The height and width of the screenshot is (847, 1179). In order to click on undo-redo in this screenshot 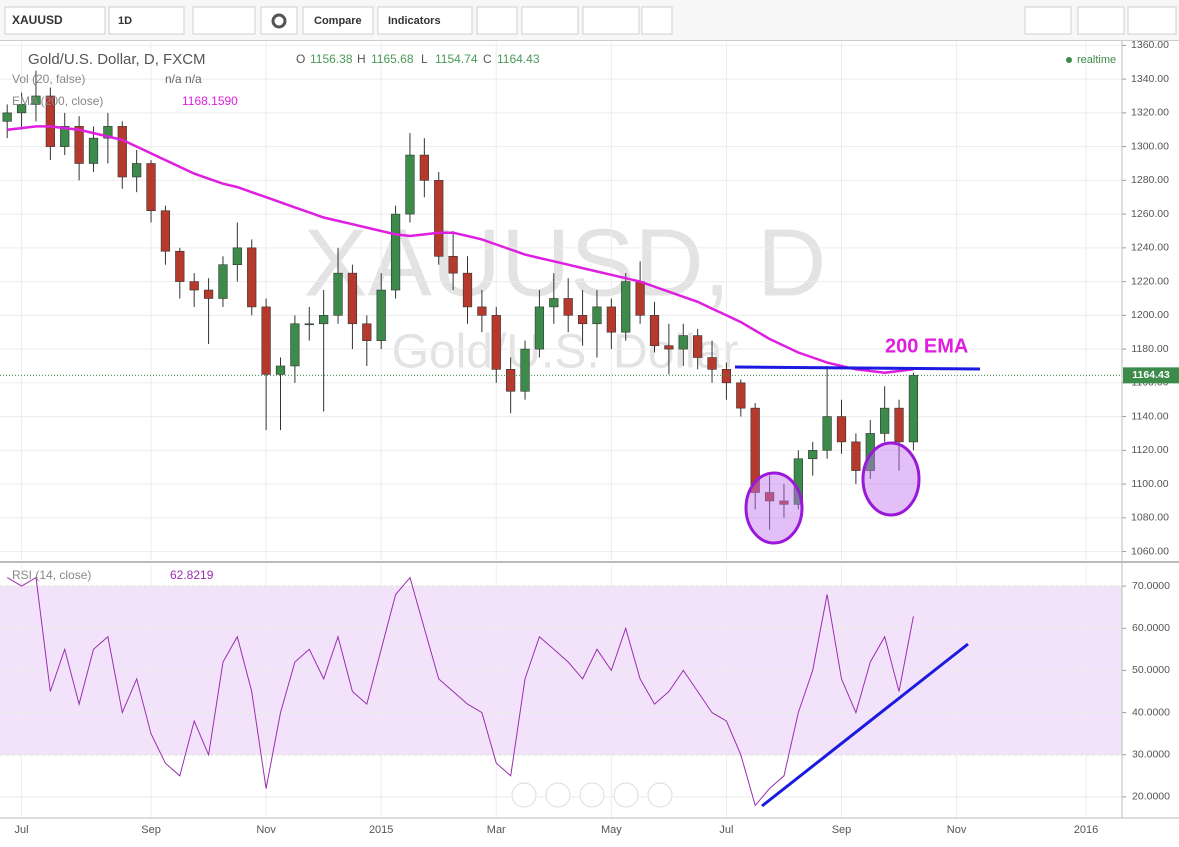, I will do `click(611, 20)`.